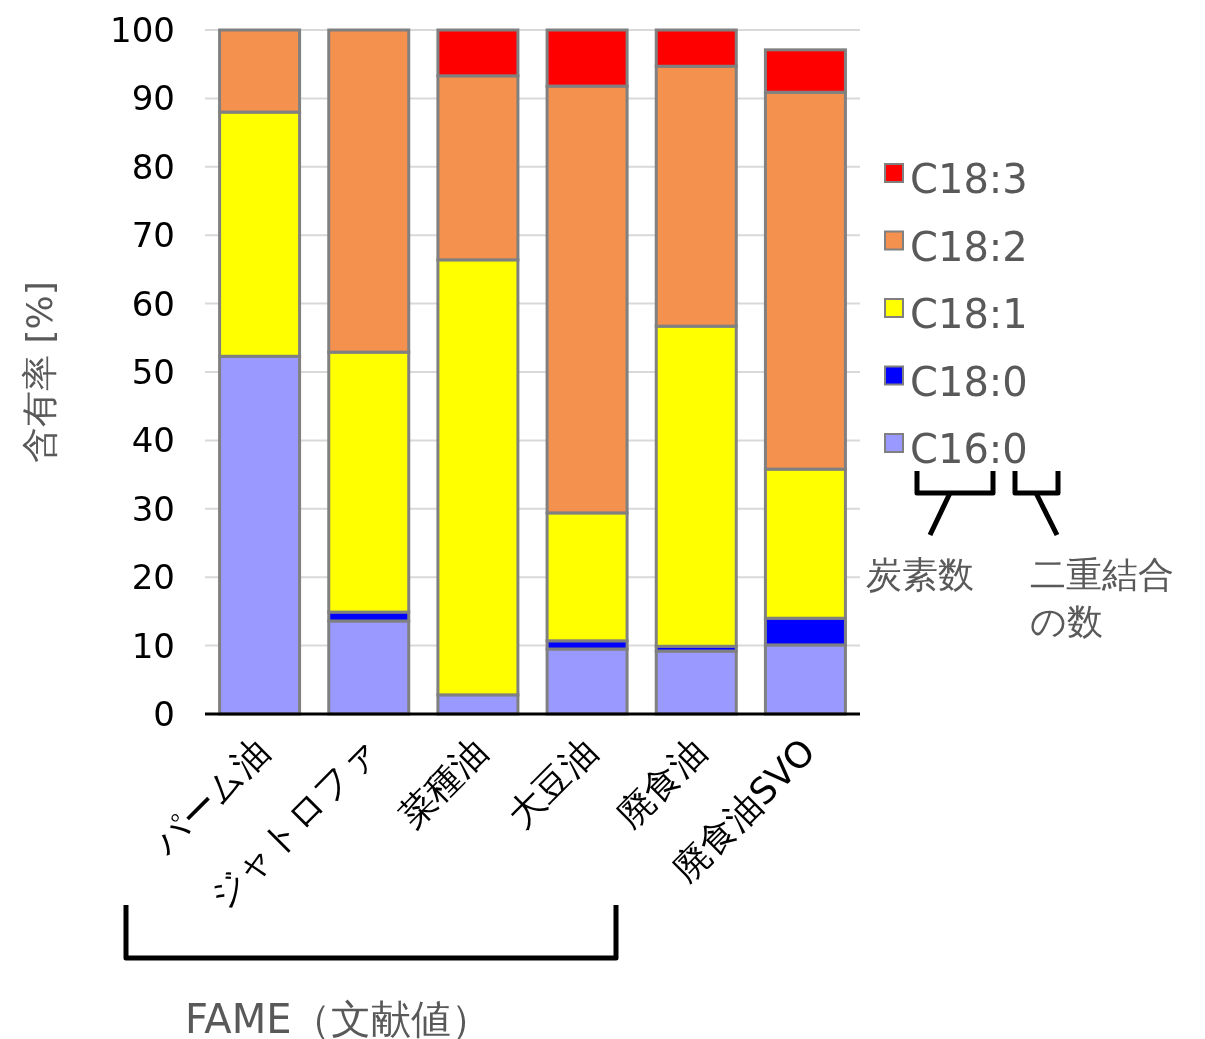 The width and height of the screenshot is (1205, 1039). Describe the element at coordinates (1102, 598) in the screenshot. I see `text: 二重結合の数` at that location.